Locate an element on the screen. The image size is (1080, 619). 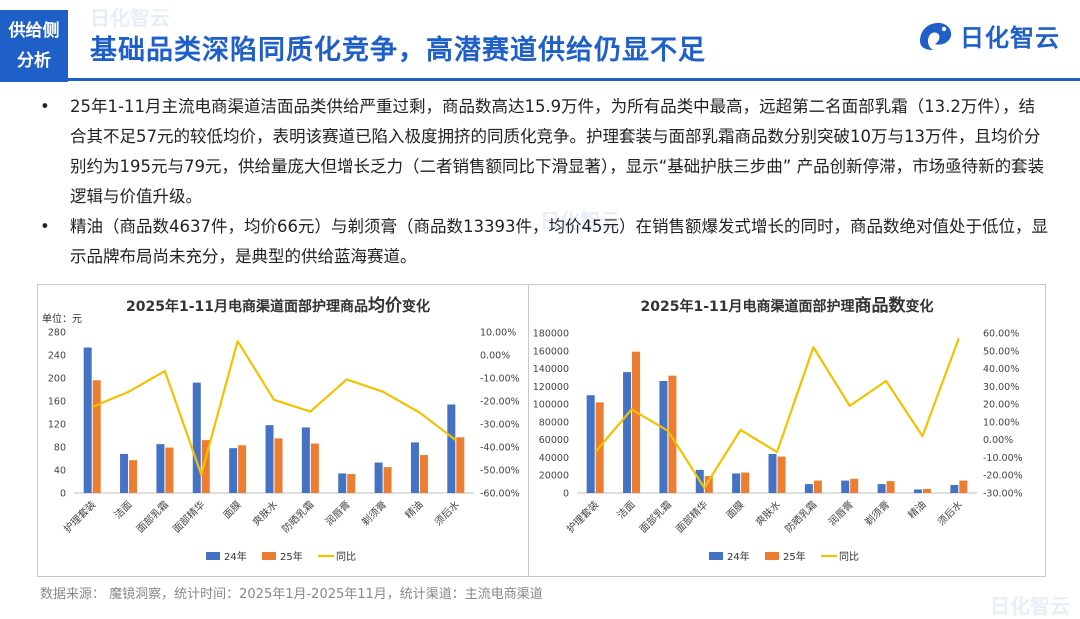
chart-title: 2025年1-11月电商渠道面部护理商品数变化 is located at coordinates (787, 305).